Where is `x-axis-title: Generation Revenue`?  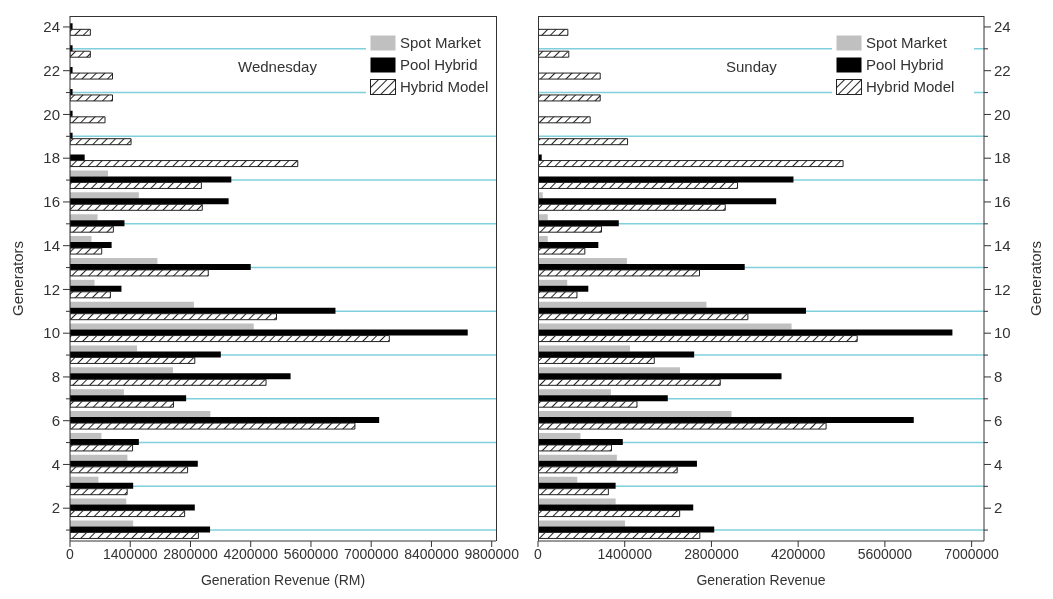 x-axis-title: Generation Revenue is located at coordinates (761, 580).